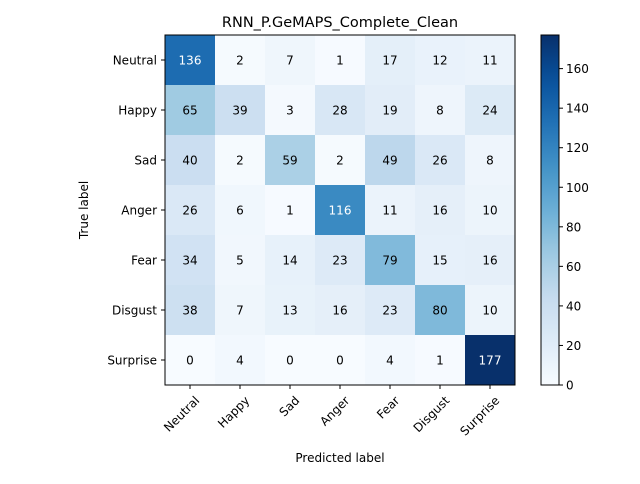 The image size is (640, 484). Describe the element at coordinates (573, 267) in the screenshot. I see `colorbar-tick-label: 60` at that location.